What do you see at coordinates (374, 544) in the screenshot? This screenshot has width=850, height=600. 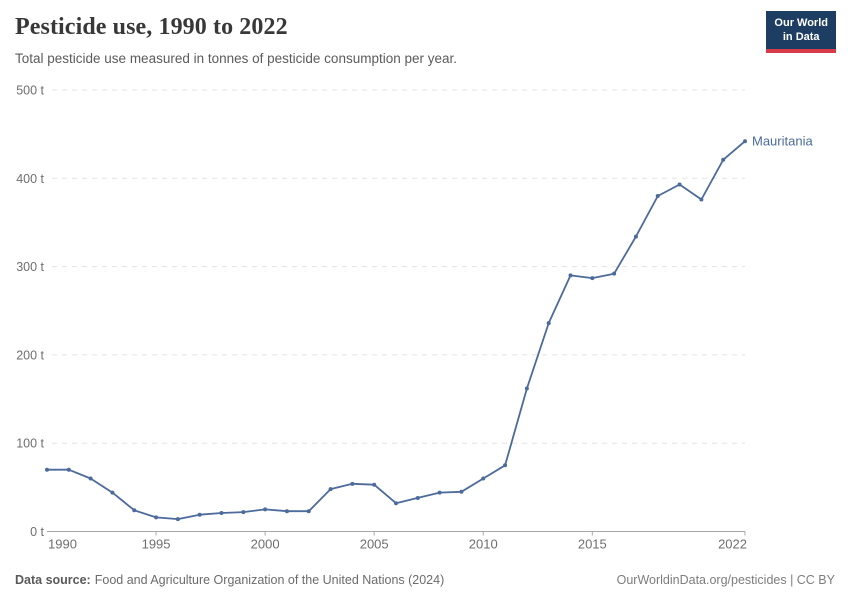 I see `x-axis-tick-label: 2005` at bounding box center [374, 544].